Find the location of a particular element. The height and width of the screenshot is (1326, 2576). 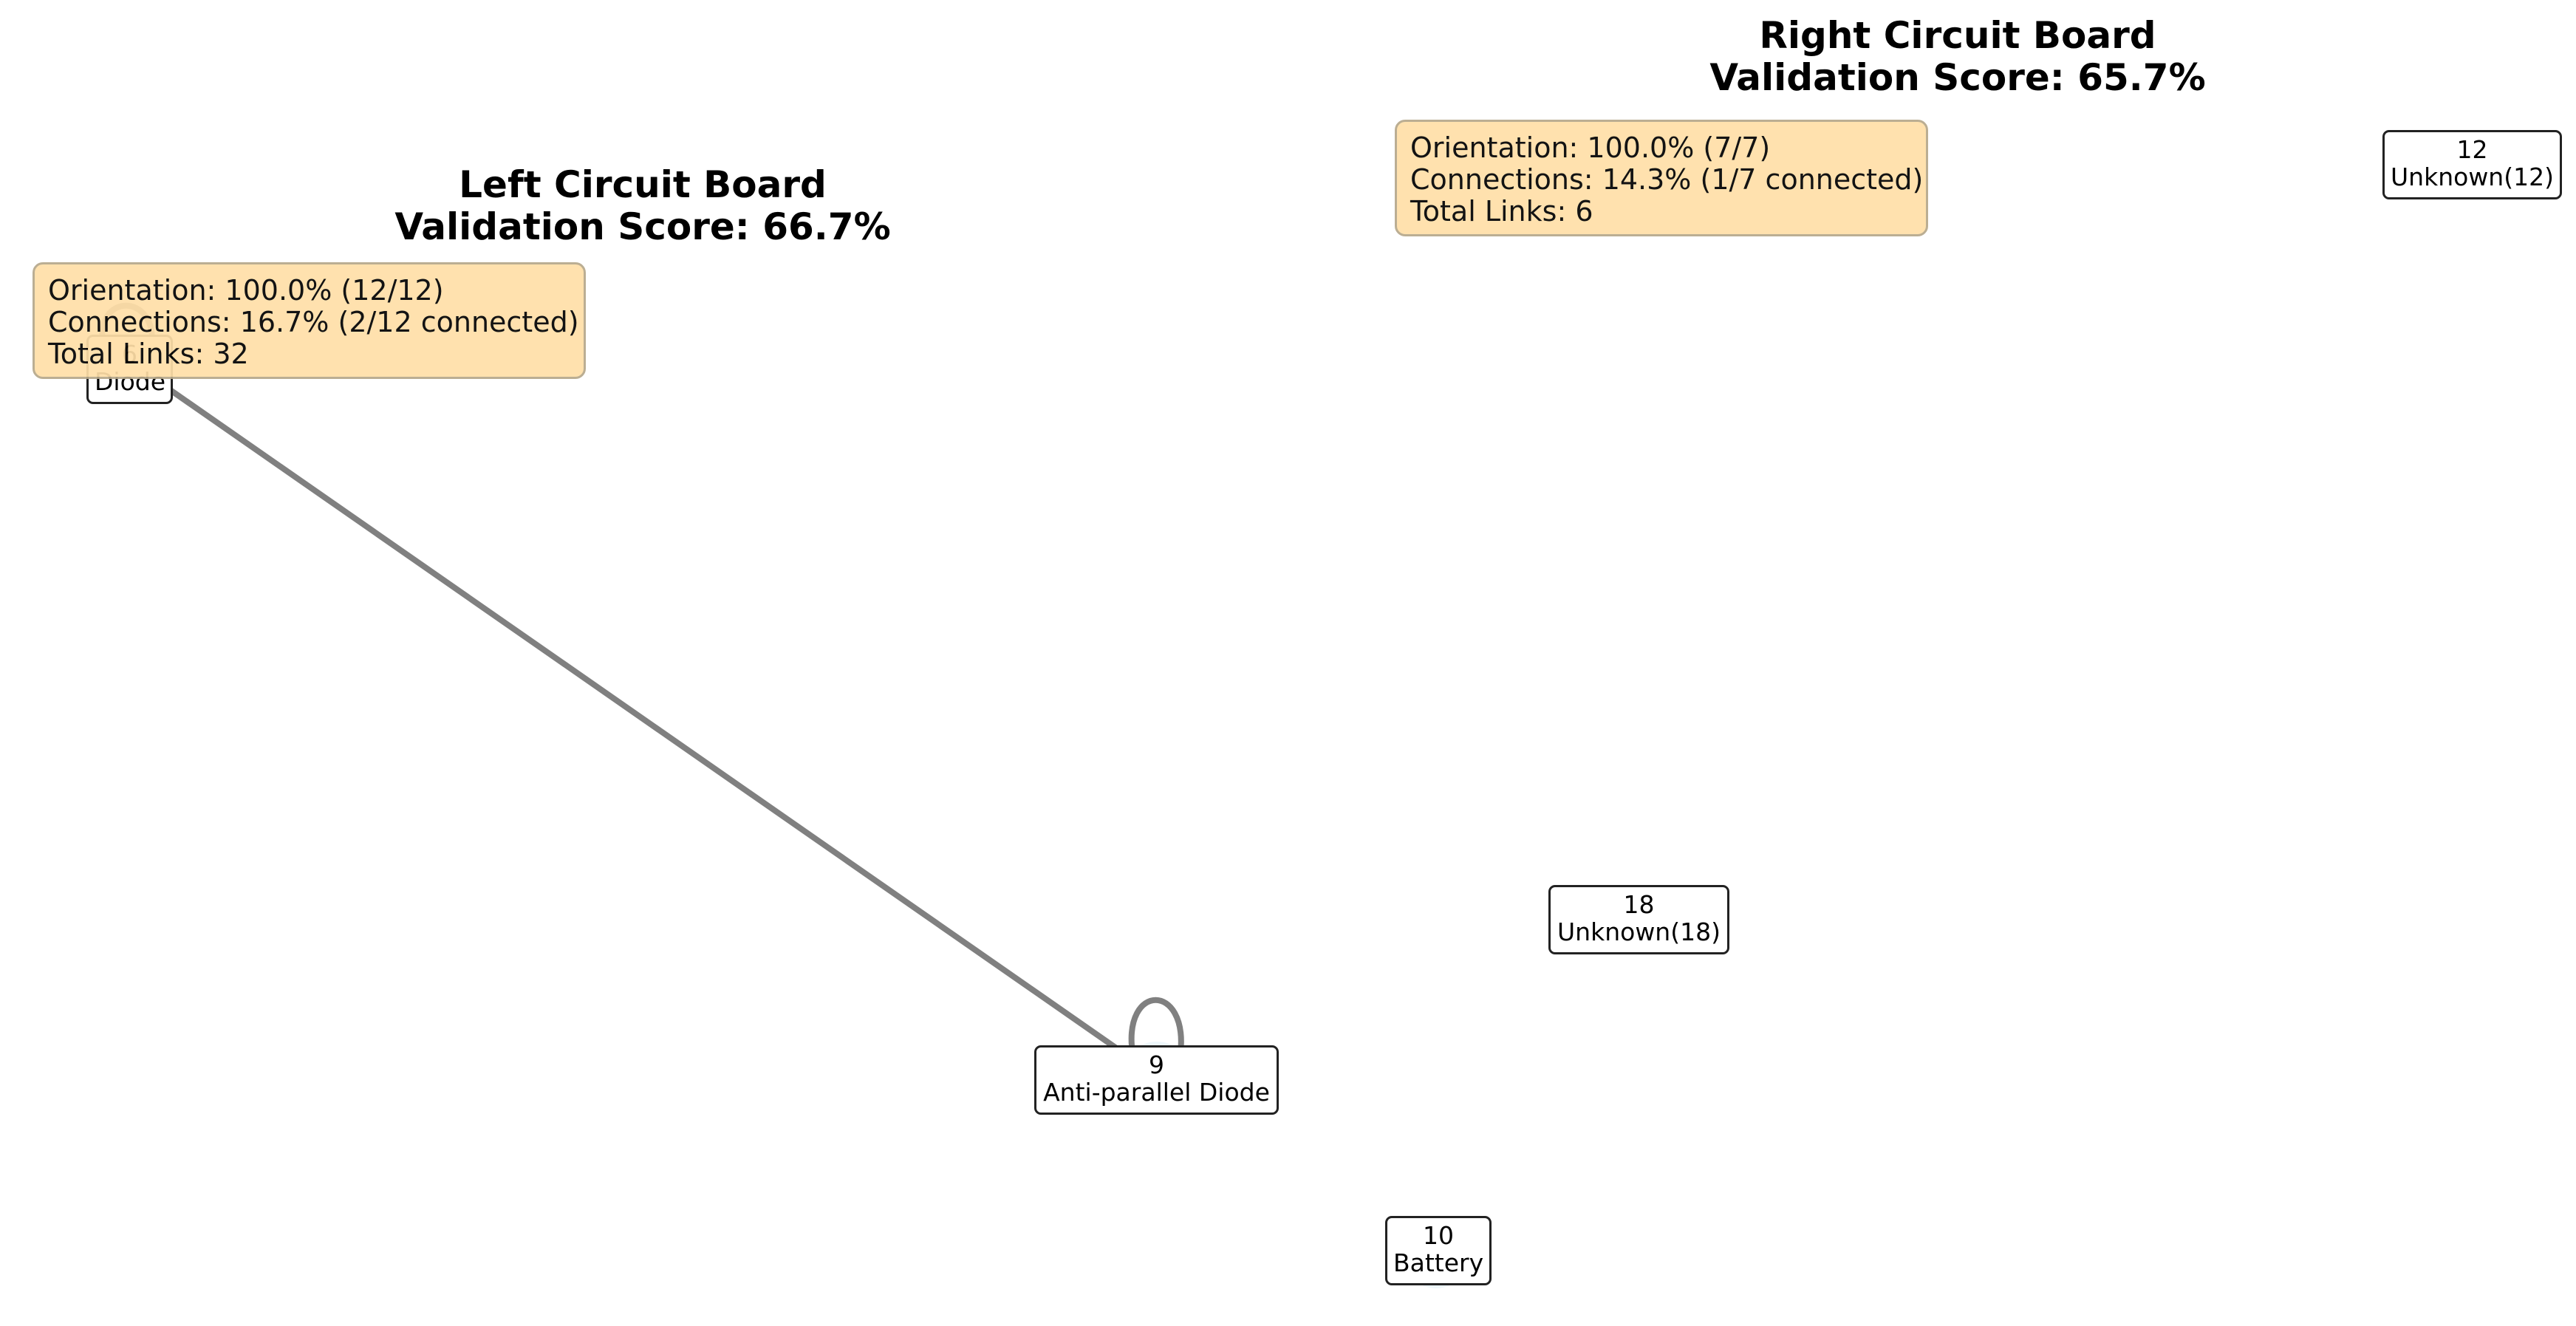

right-connections-stat: Connections: 14.3% (1/7 connected) is located at coordinates (1667, 179).